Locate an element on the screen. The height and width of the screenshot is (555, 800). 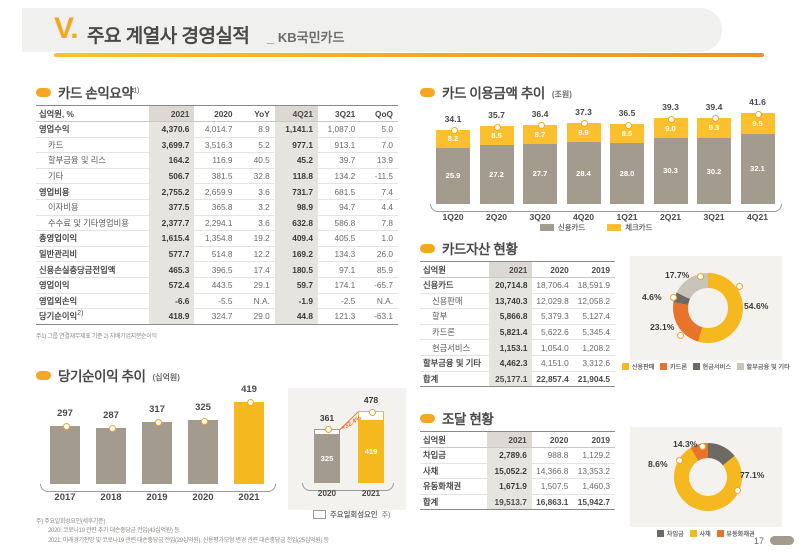
card-assets-donut: 54.6% 23.1% 4.6% 17.7% is located at coordinates (706, 308).